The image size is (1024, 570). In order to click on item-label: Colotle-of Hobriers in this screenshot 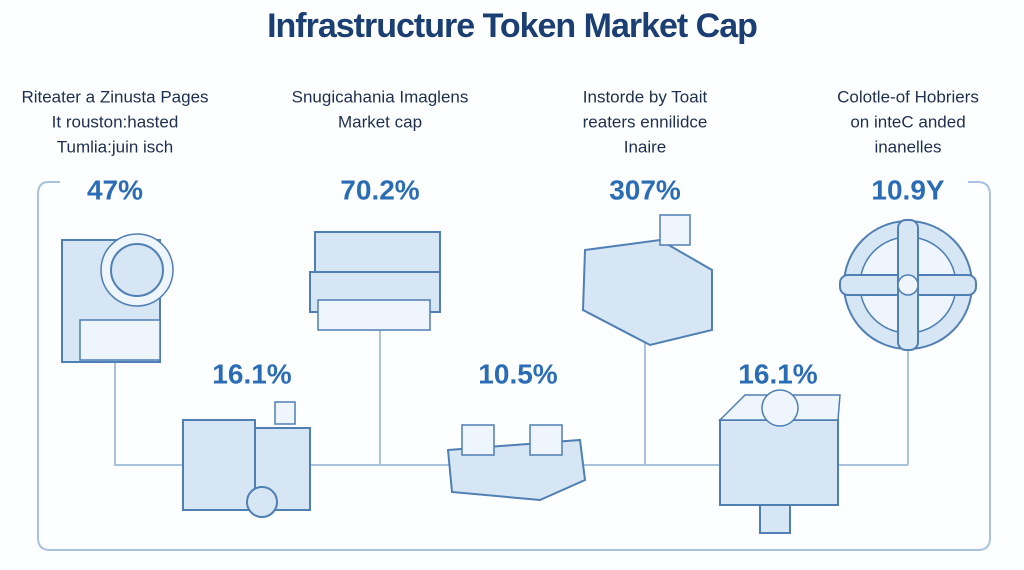, I will do `click(908, 96)`.